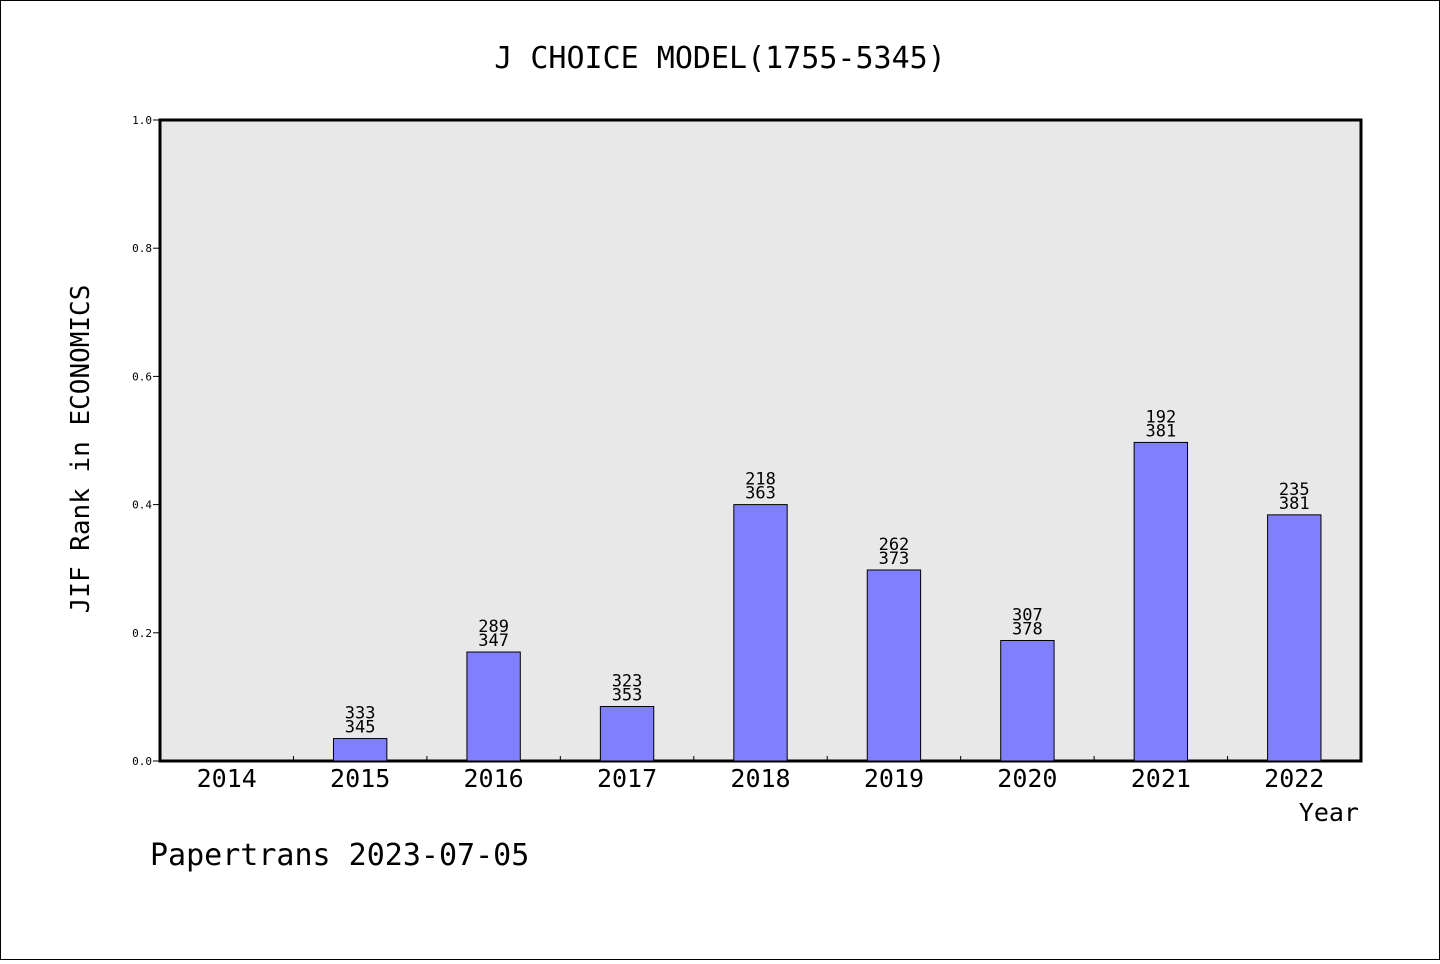 The image size is (1440, 964). I want to click on y-tick-label: 0.6, so click(142, 376).